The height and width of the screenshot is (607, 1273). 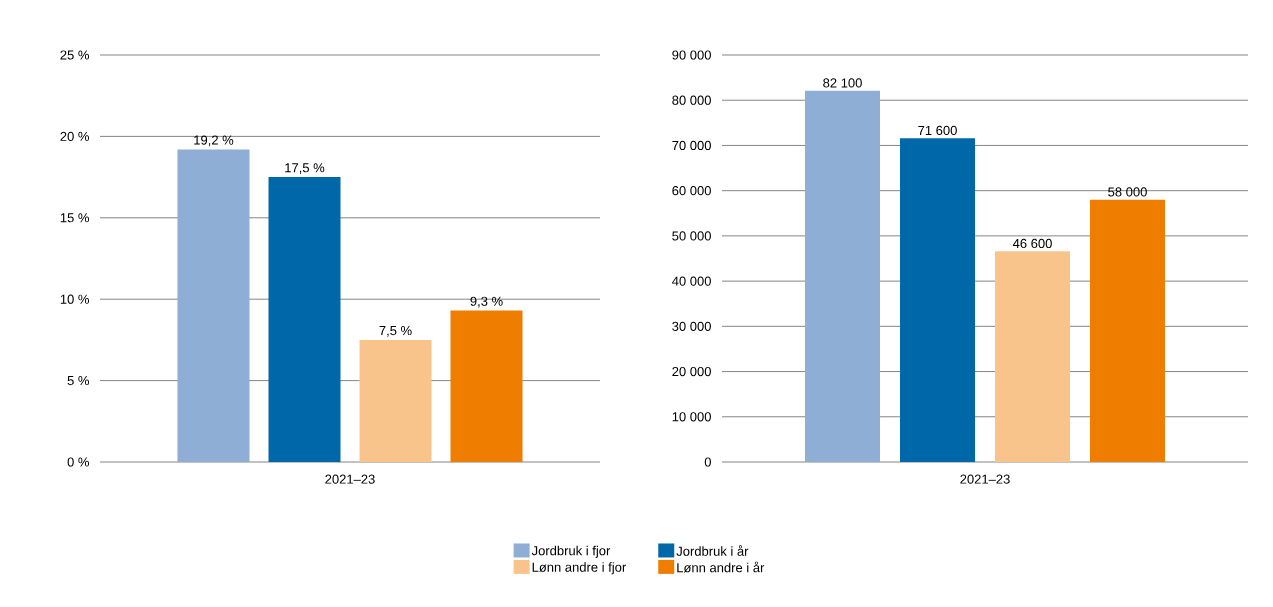 I want to click on y-tick-label: 15 %, so click(x=74, y=218).